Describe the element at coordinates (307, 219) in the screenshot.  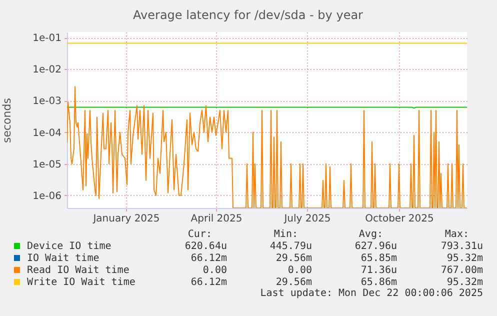
I see `x-tick-label: July 2025` at that location.